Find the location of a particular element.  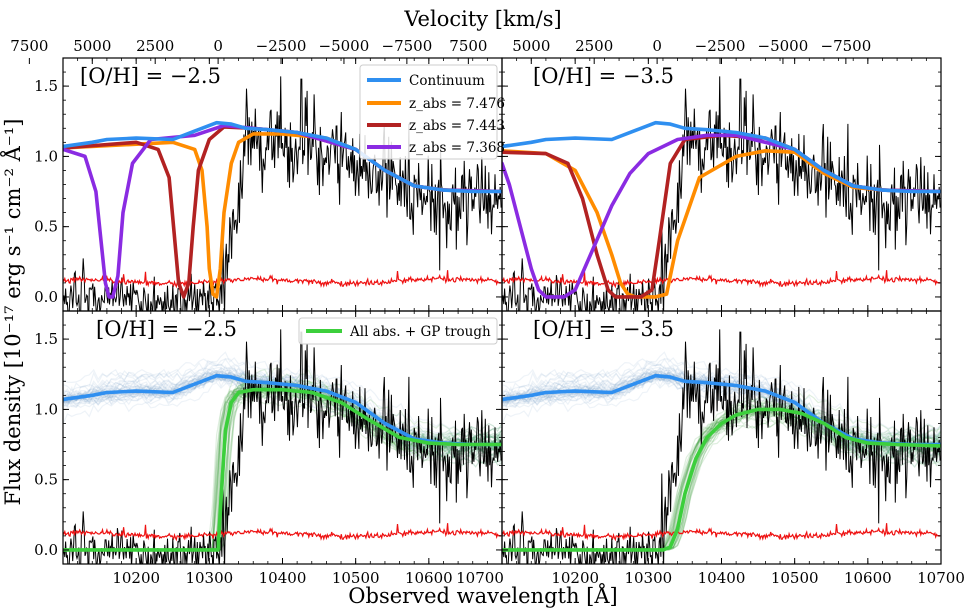

legend-label-continuum: Continuum is located at coordinates (447, 81).